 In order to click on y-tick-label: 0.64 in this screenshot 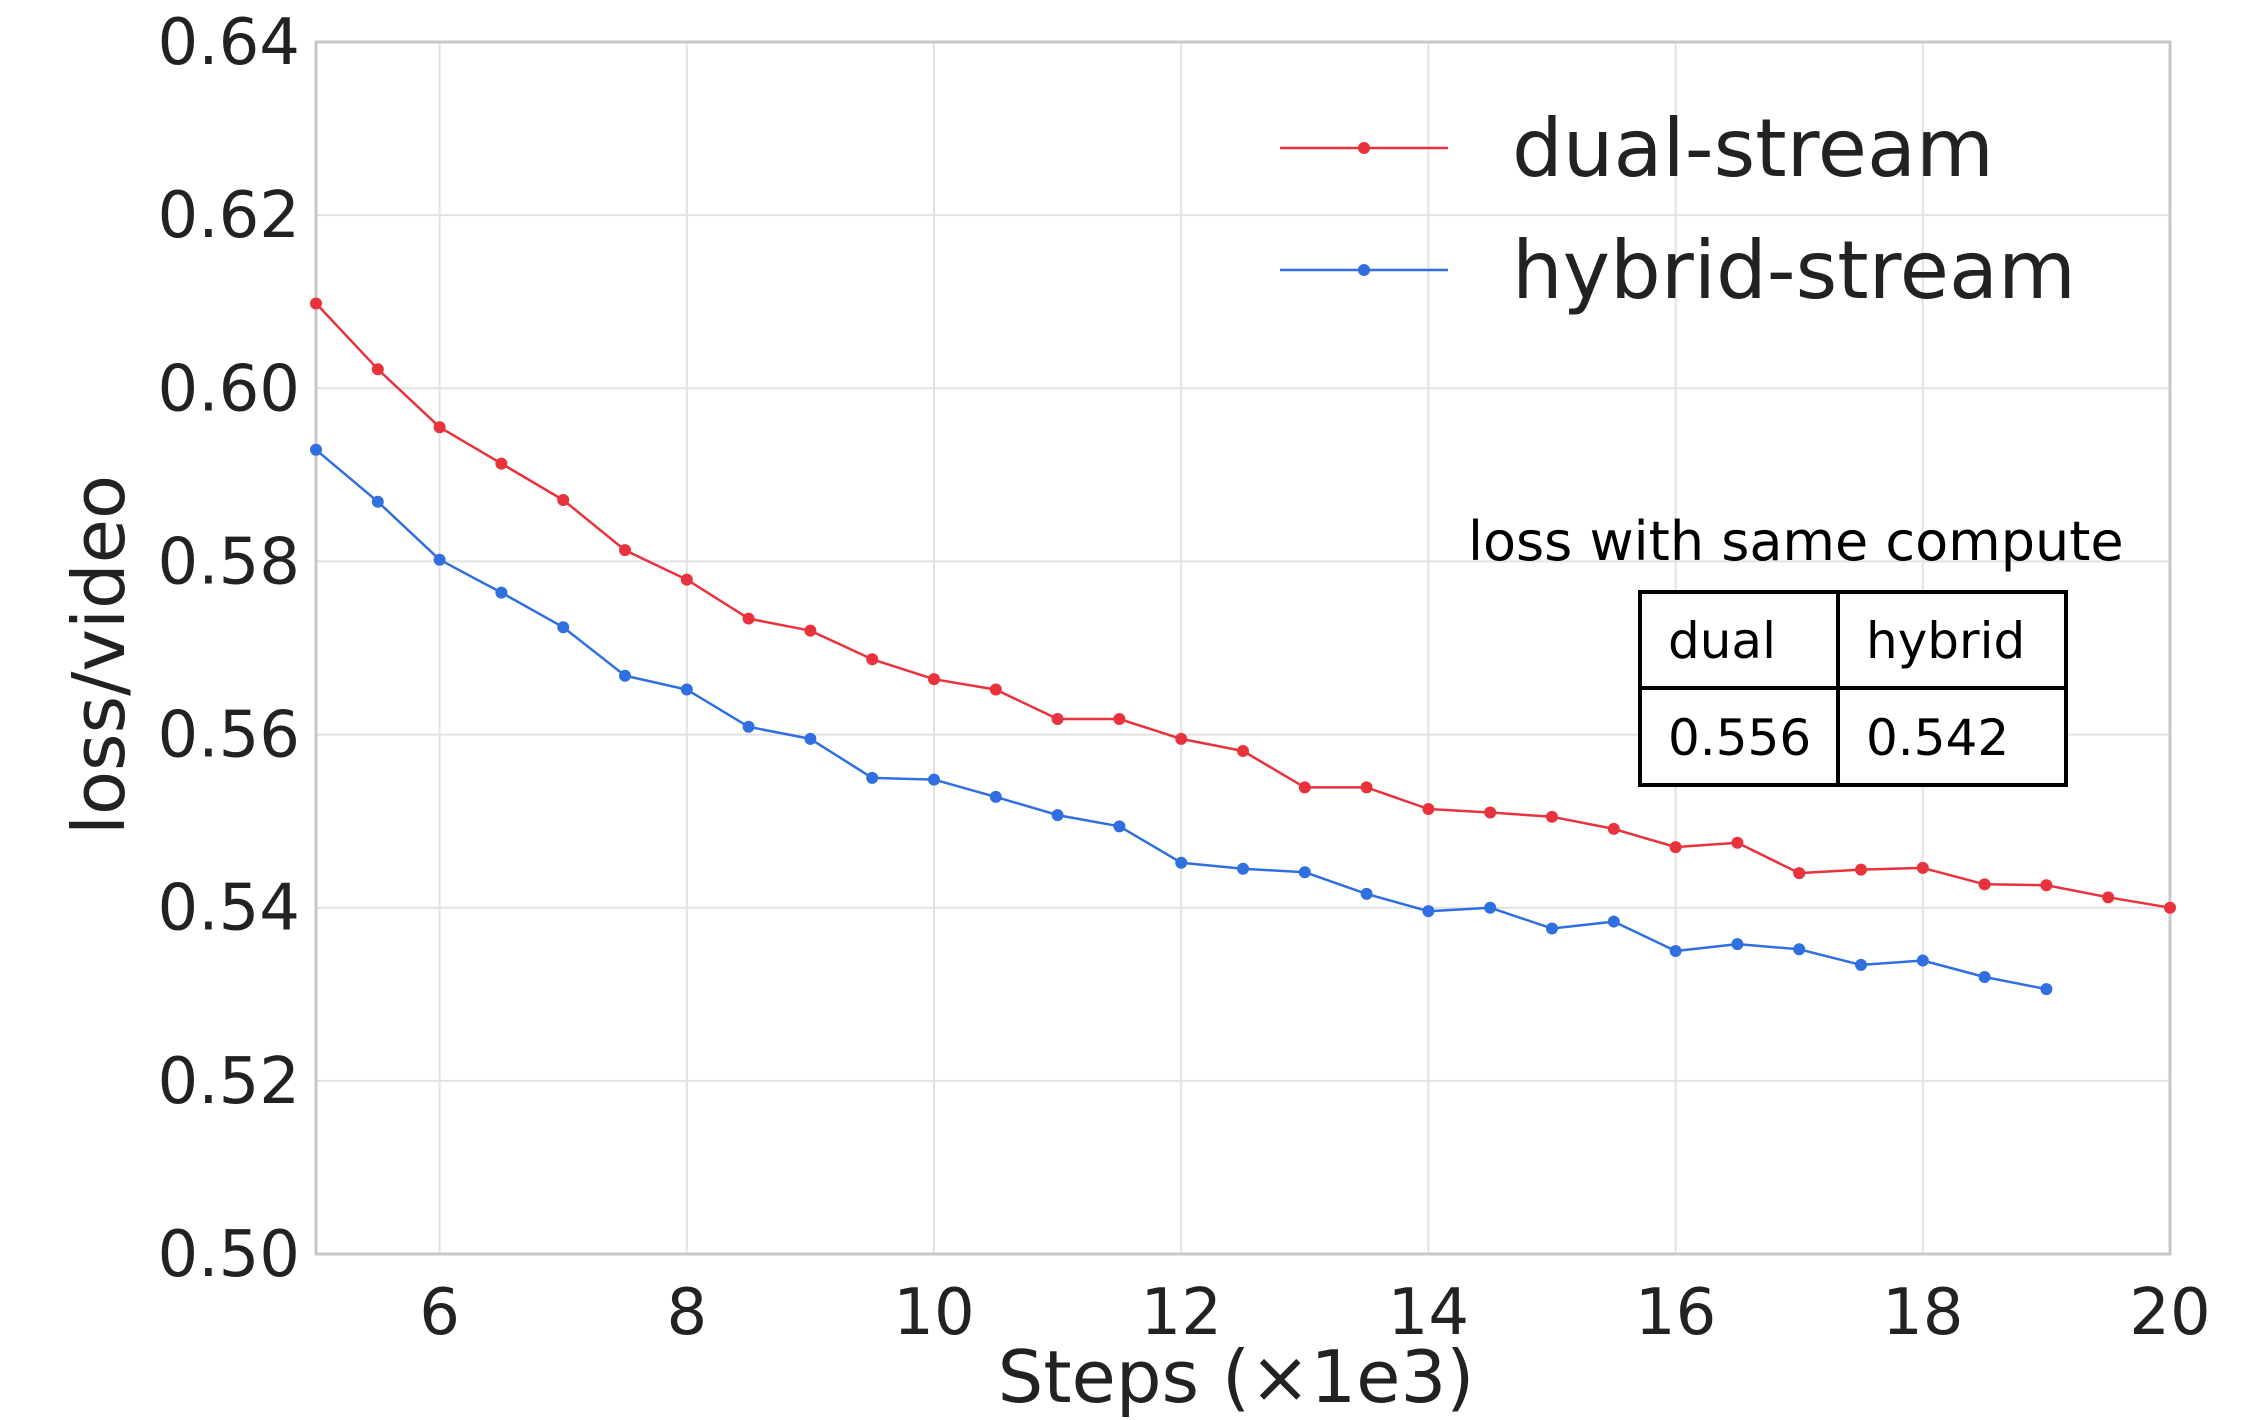, I will do `click(229, 43)`.